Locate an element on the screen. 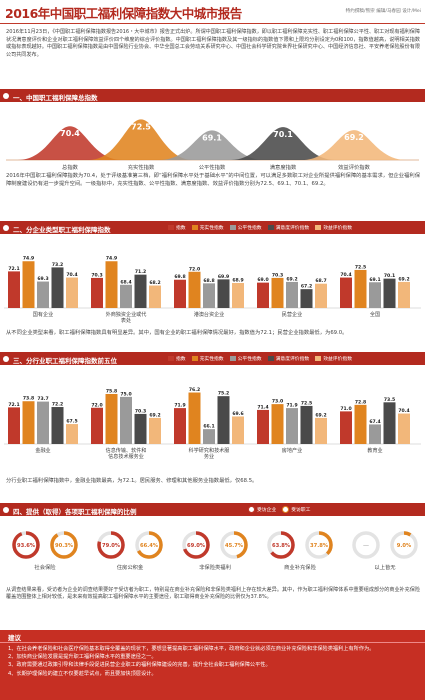 The height and width of the screenshot is (700, 425). section-title: 四、提供（取得）各项职工福利保障的比例 is located at coordinates (75, 511).